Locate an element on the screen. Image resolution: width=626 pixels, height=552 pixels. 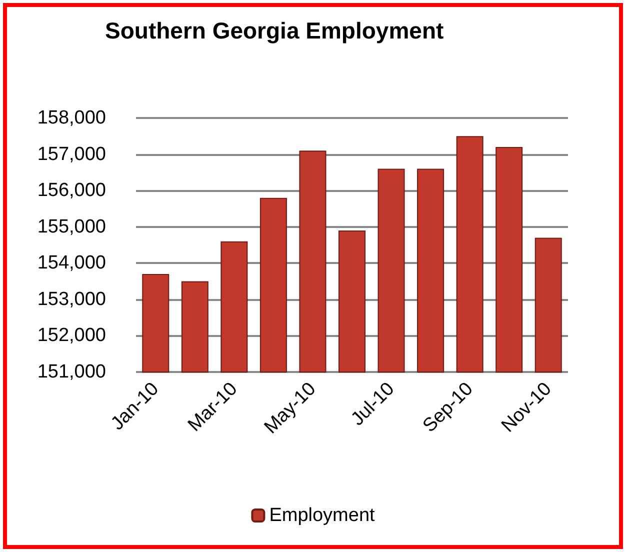
legend-label: Employment is located at coordinates (322, 515).